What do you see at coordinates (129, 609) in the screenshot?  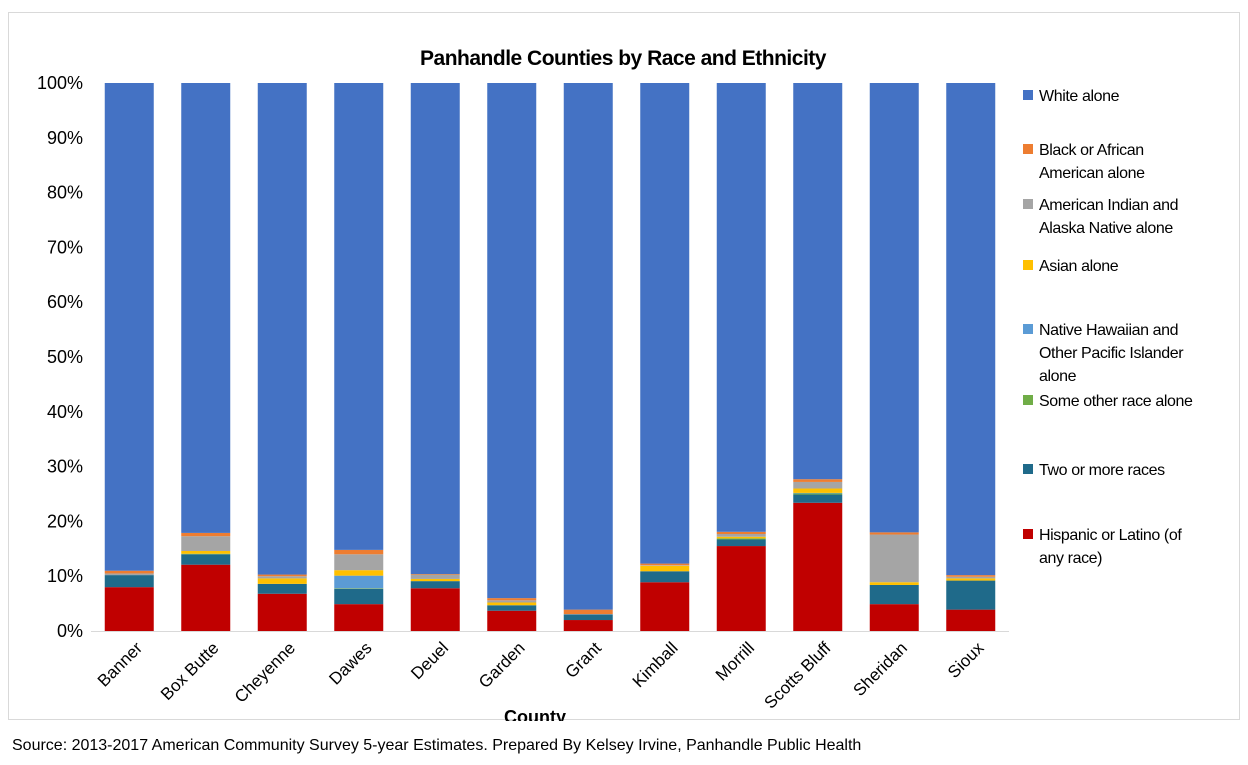 I see `bar-segment-banner-hispanic-or-latino-of-any-race` at bounding box center [129, 609].